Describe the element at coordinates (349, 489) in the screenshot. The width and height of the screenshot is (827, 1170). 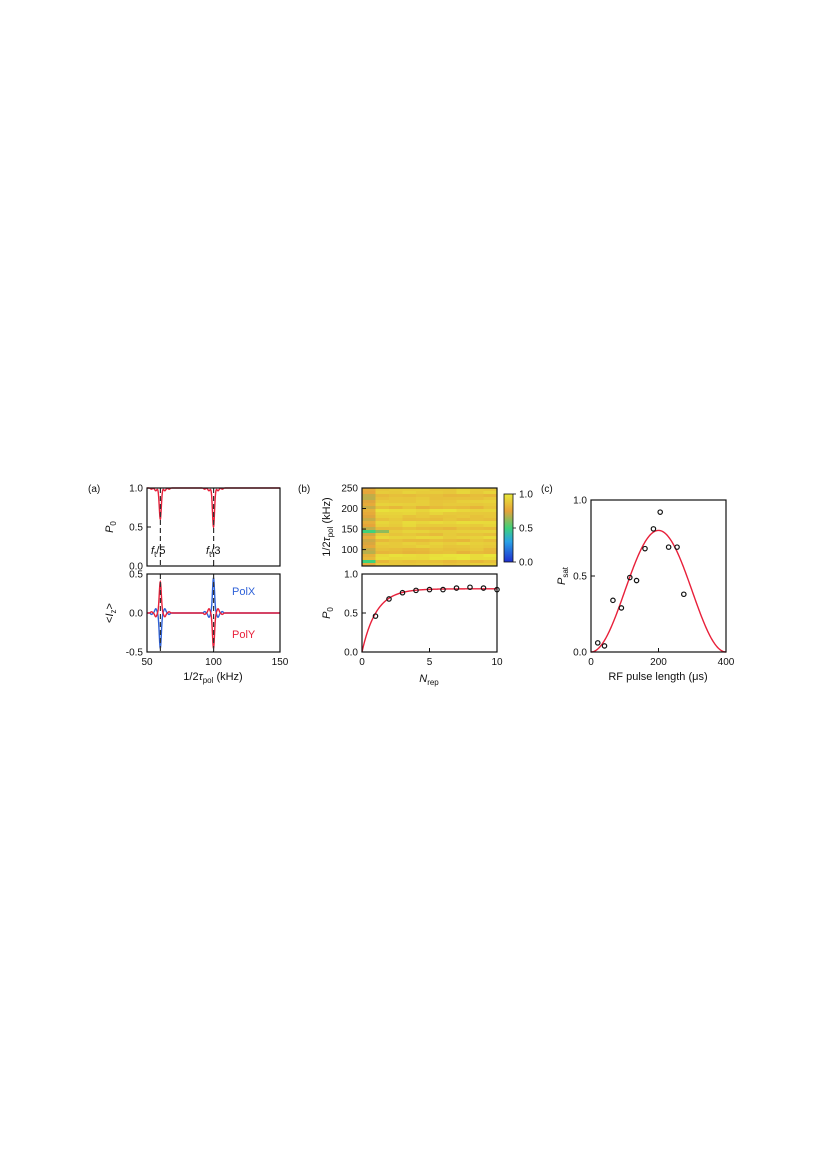
I see `b-top-ytick-label: 250` at that location.